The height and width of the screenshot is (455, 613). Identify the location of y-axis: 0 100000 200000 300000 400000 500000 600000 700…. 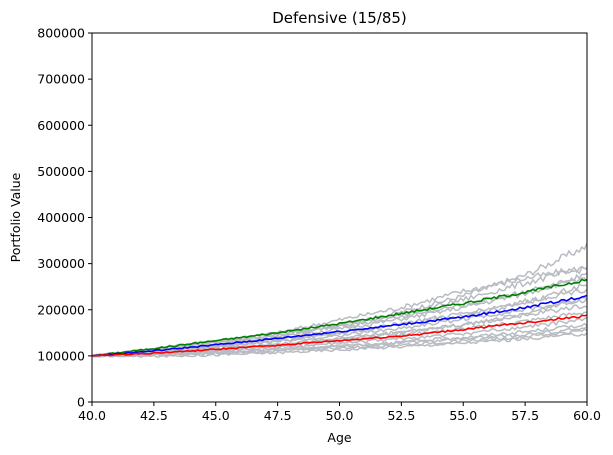
(64, 218).